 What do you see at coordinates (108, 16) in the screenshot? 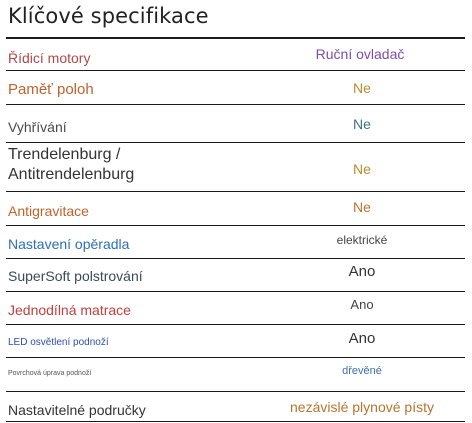
I see `specs-title: Klíčové specifikace` at bounding box center [108, 16].